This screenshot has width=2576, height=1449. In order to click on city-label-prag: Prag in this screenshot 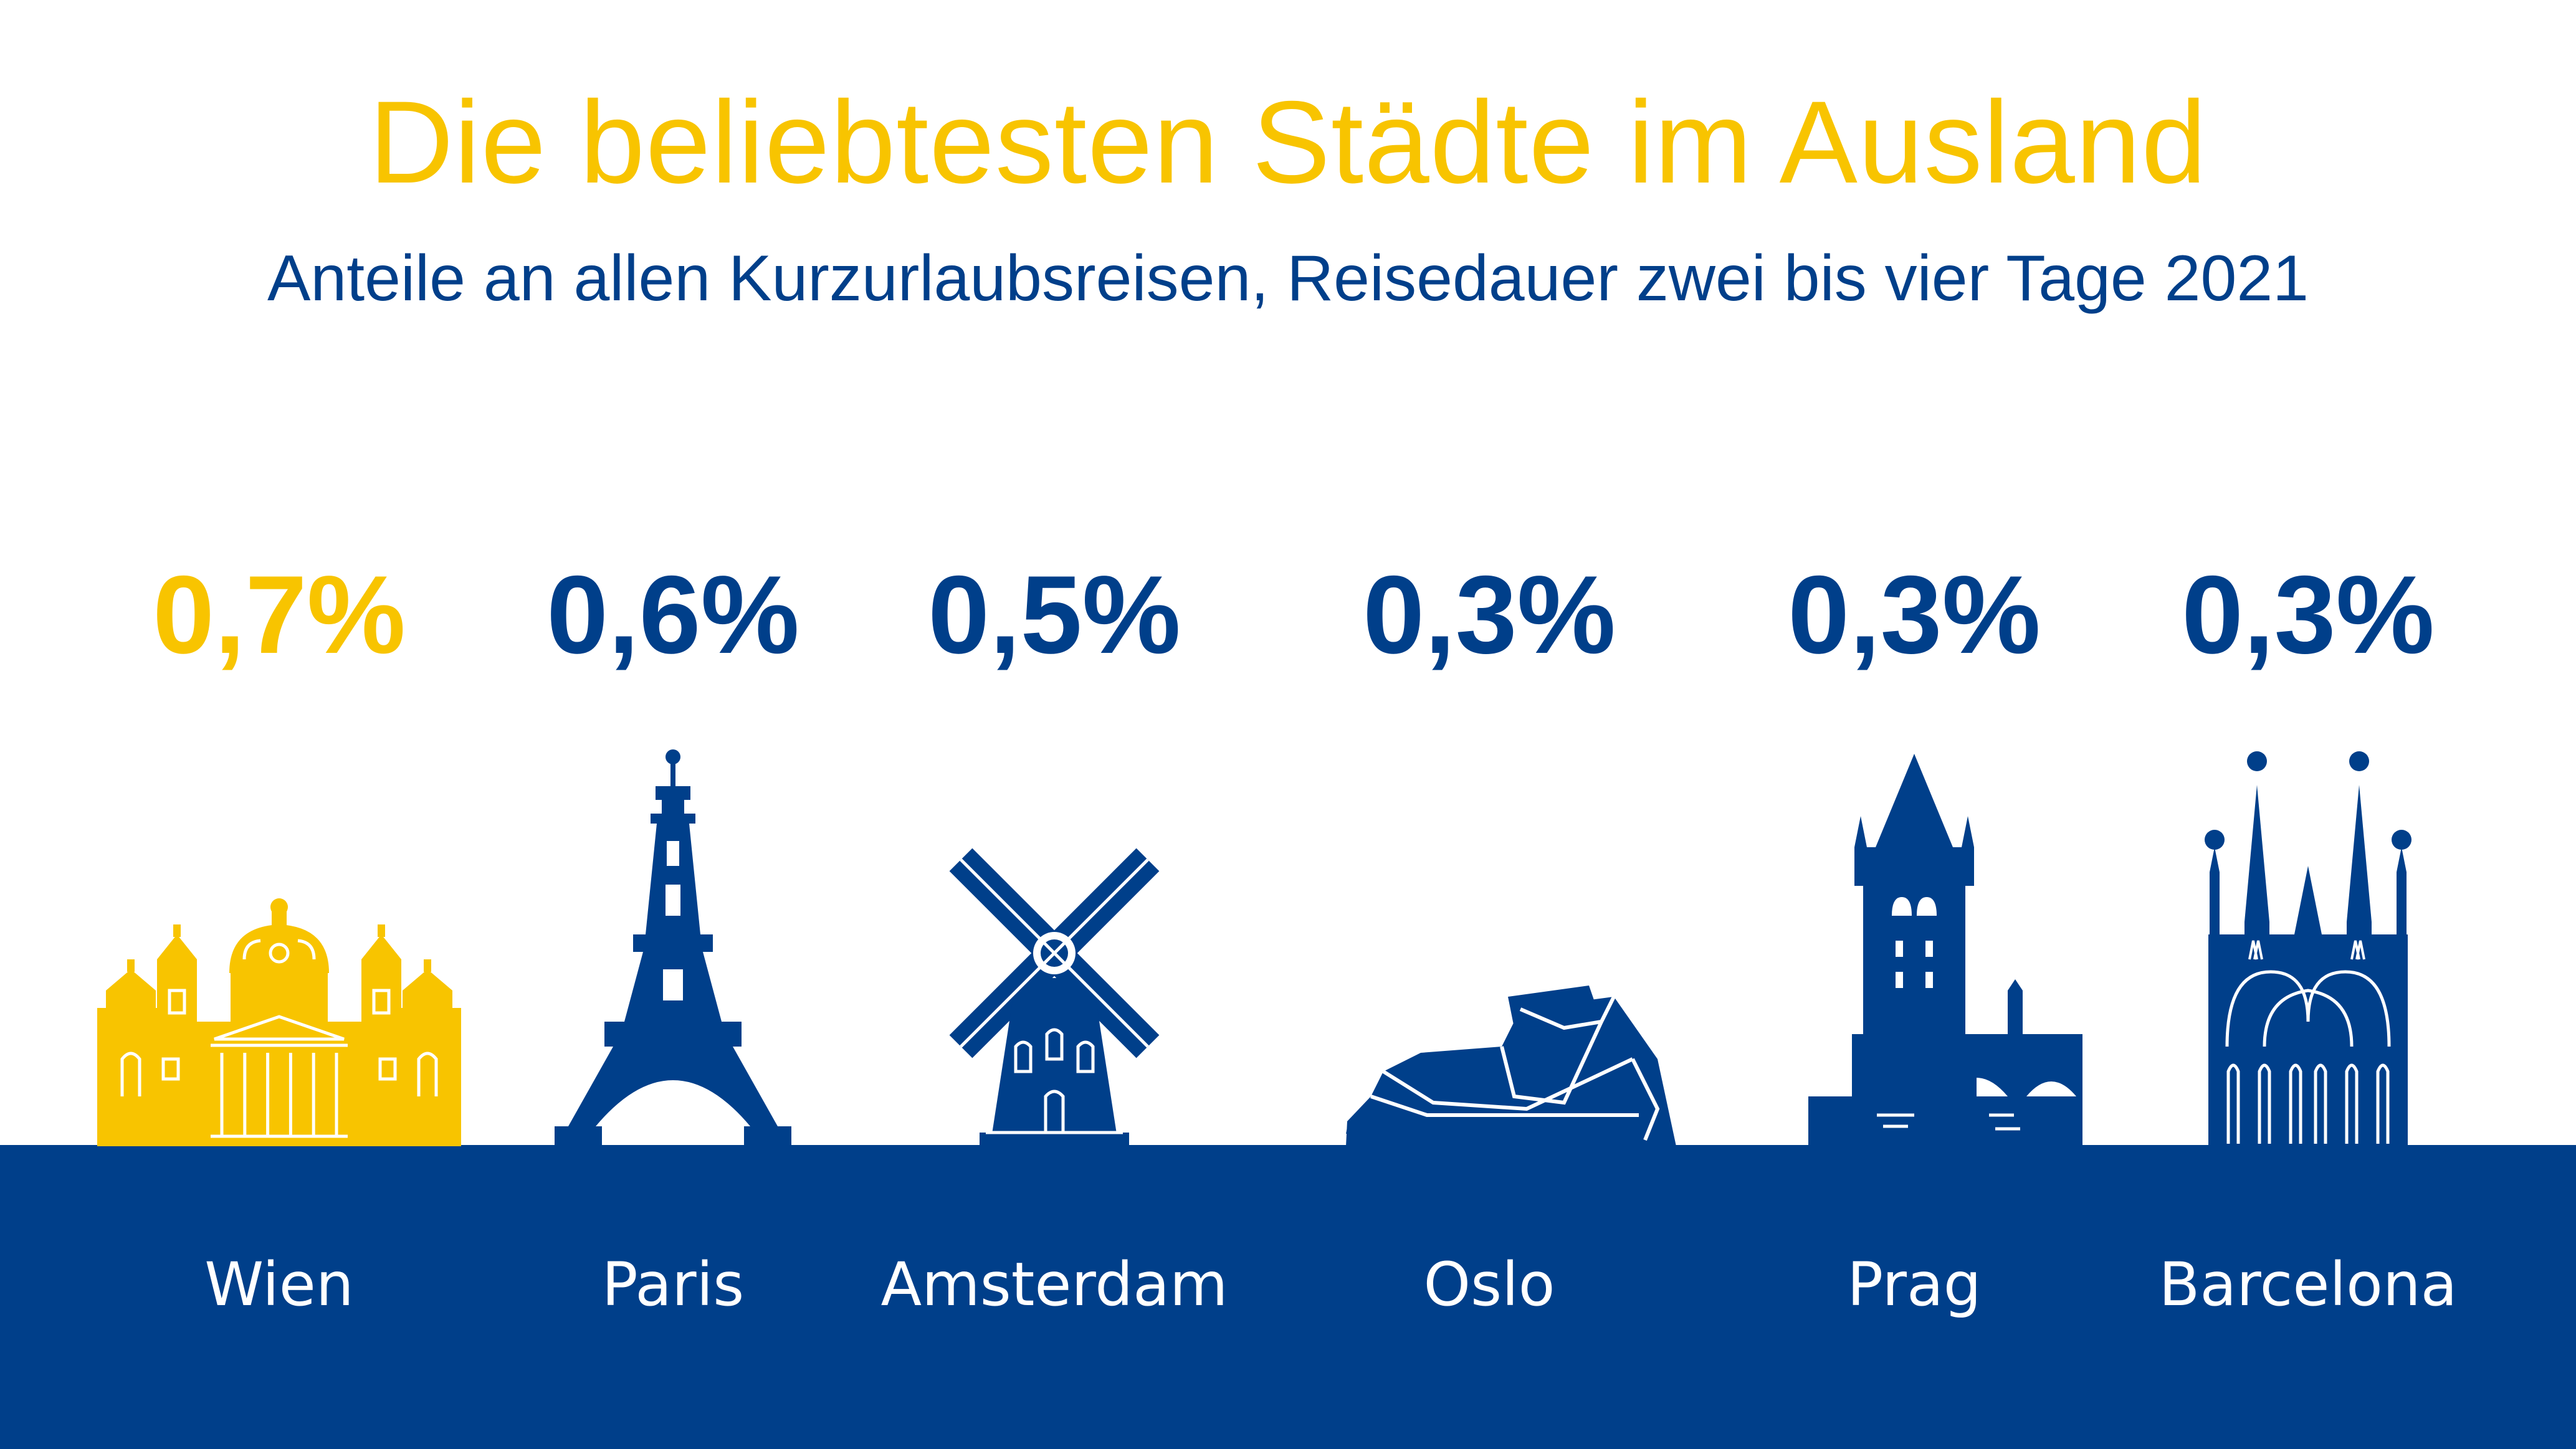, I will do `click(1914, 1284)`.